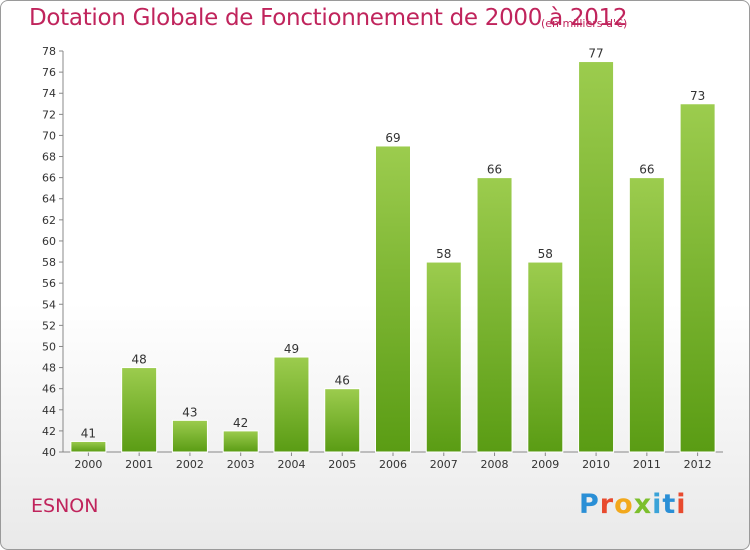  What do you see at coordinates (49, 389) in the screenshot?
I see `y-tick-label: 46` at bounding box center [49, 389].